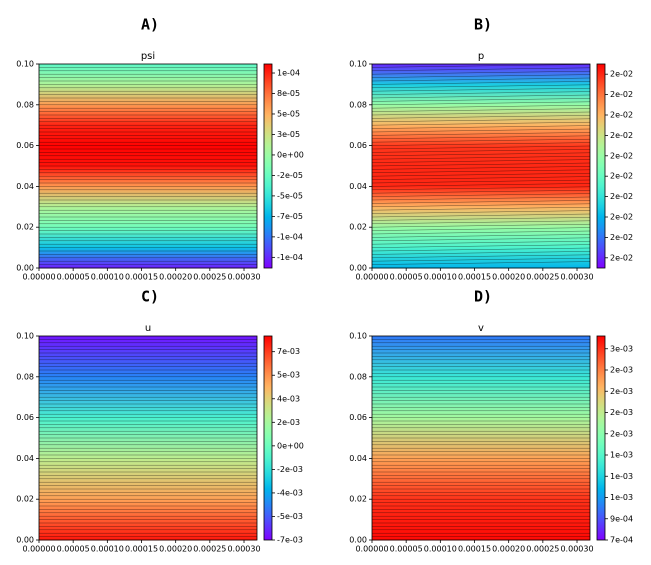  I want to click on colorbar-tick-label: 1e-03, so click(621, 497).